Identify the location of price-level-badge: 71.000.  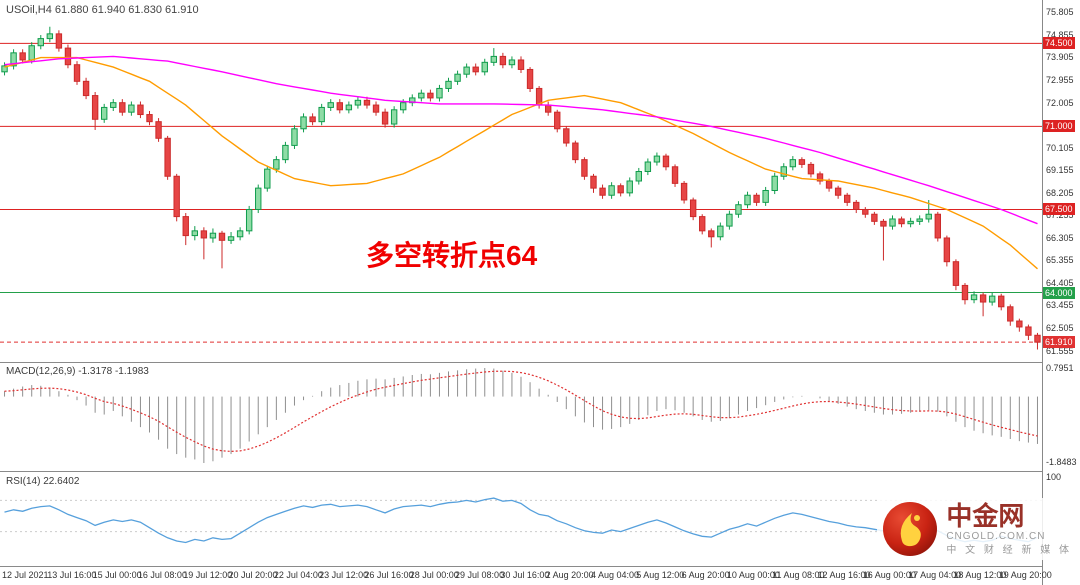
(1059, 126).